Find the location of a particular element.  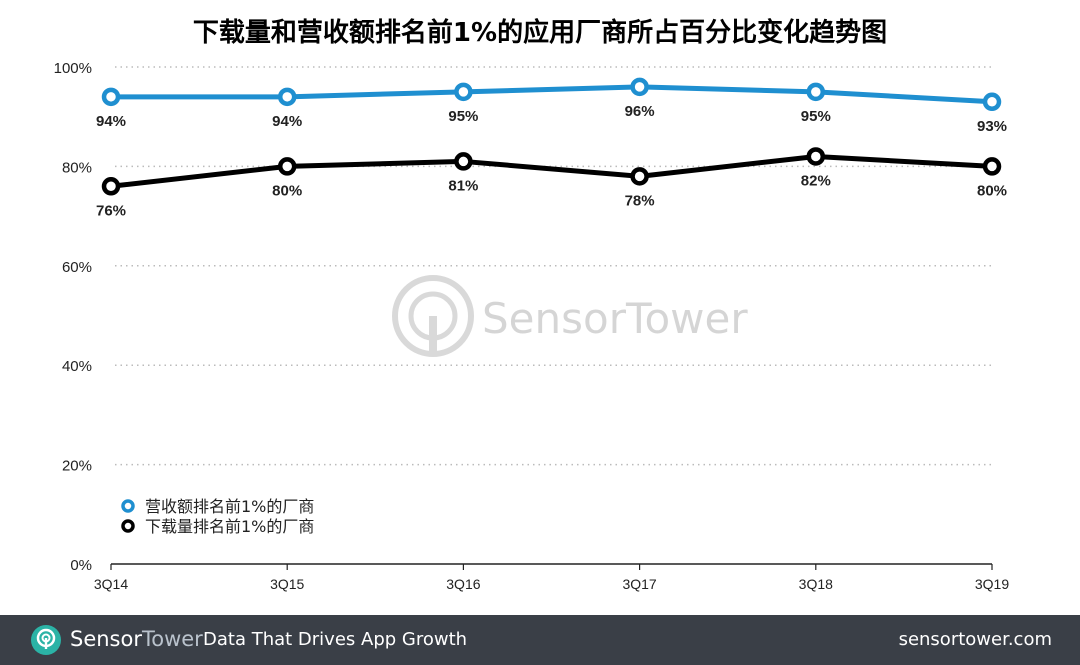

legend-label: 下载量排名前1%的厂商 is located at coordinates (229, 526).